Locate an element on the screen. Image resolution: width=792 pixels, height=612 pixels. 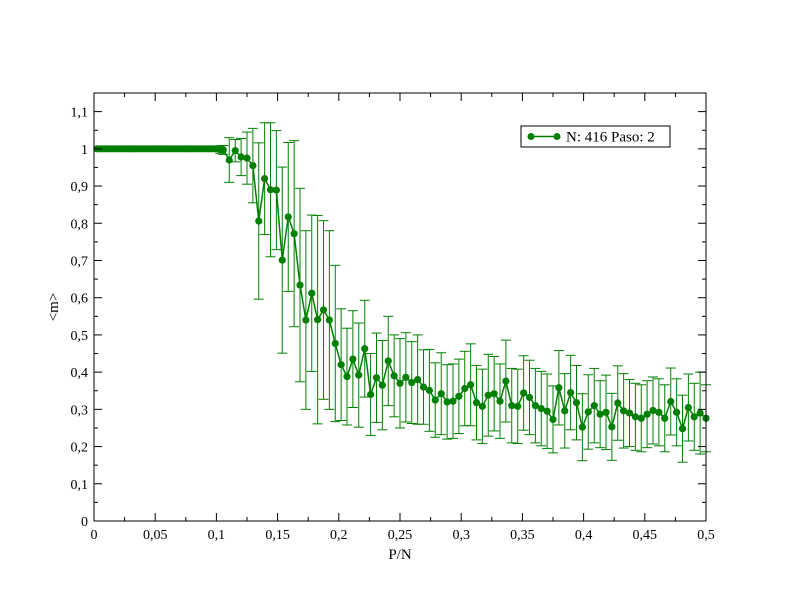
y-tick-label: 0,4 is located at coordinates (80, 373).